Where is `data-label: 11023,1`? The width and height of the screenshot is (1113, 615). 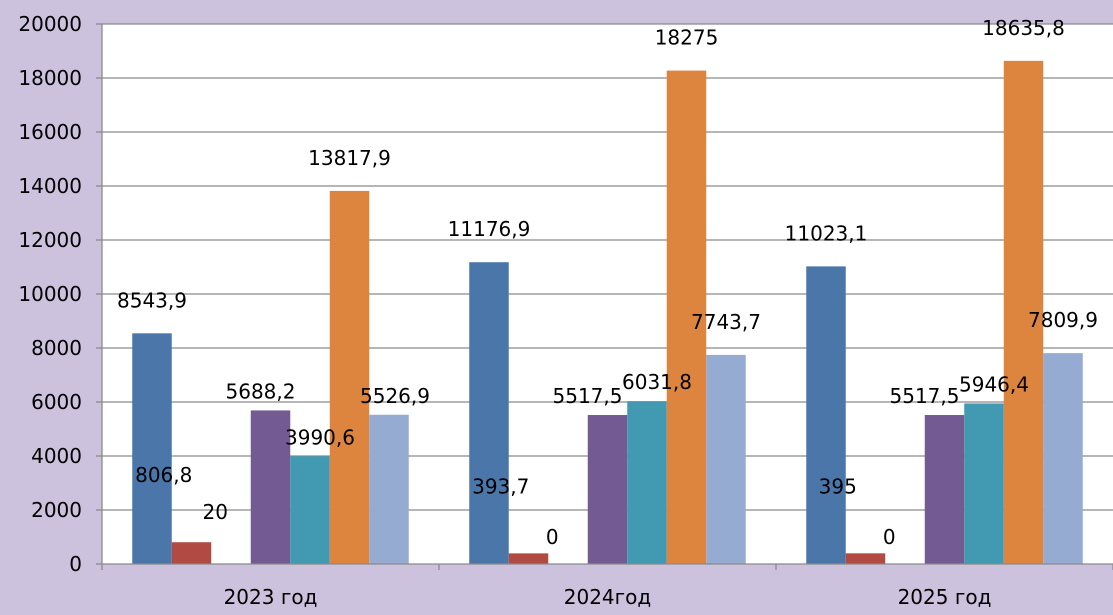
data-label: 11023,1 is located at coordinates (826, 233).